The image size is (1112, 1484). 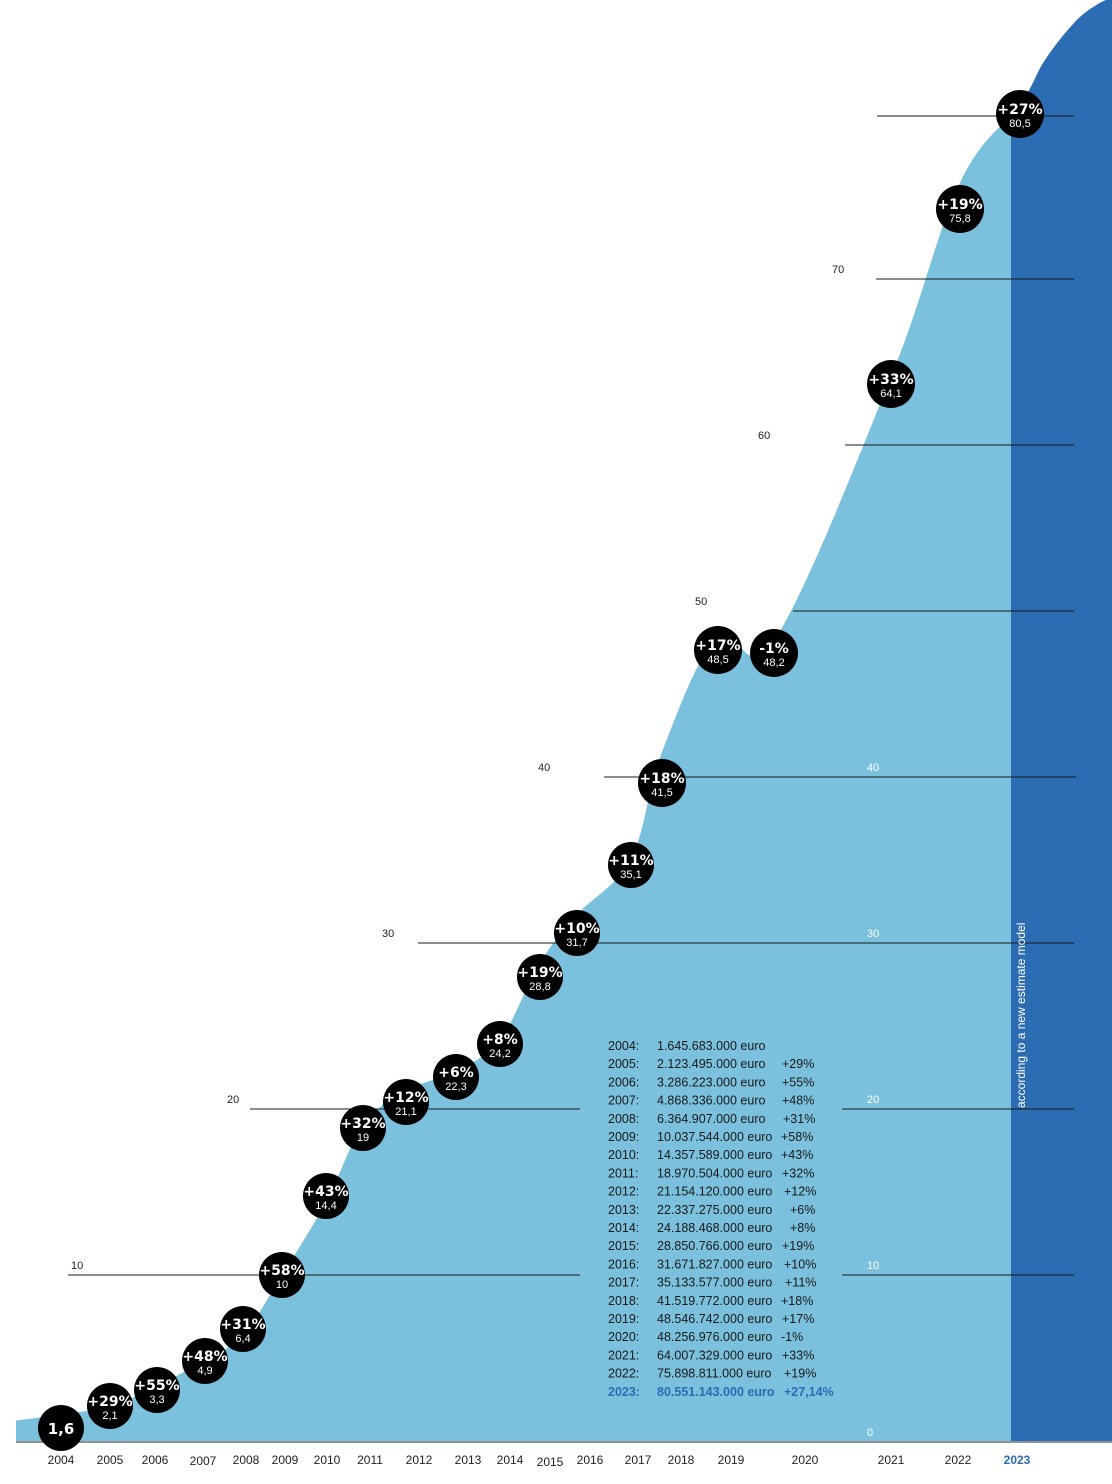 What do you see at coordinates (623, 1319) in the screenshot?
I see `legend-year: 2019:` at bounding box center [623, 1319].